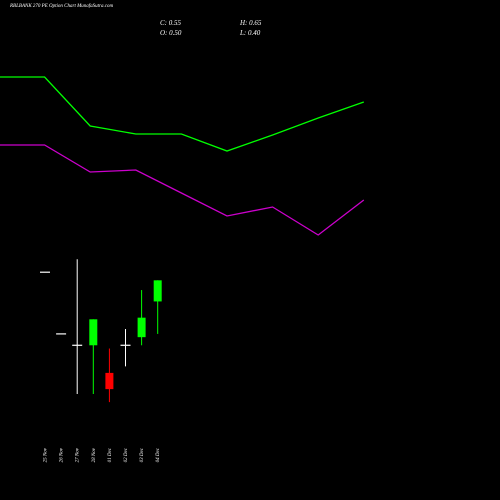  I want to click on x-tick-label: 26 Nov, so click(62, 454).